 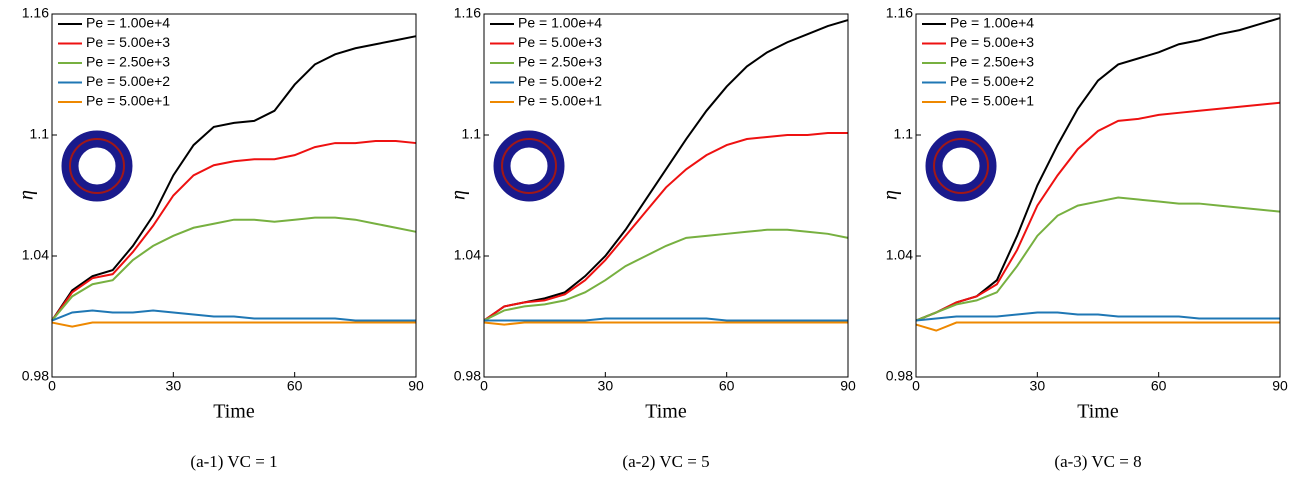 I want to click on caption: (a-2) VC = 5, so click(x=665, y=461).